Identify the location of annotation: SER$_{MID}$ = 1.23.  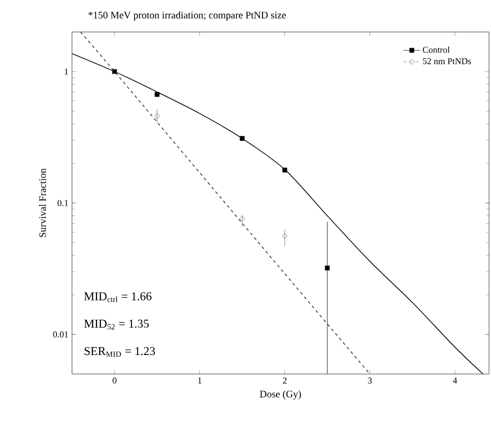
(119, 352).